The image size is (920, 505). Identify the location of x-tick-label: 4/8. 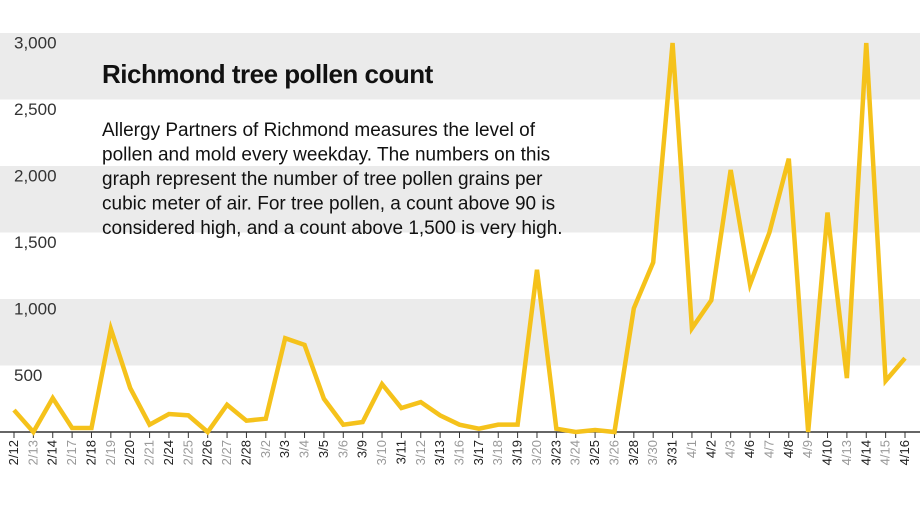
(788, 449).